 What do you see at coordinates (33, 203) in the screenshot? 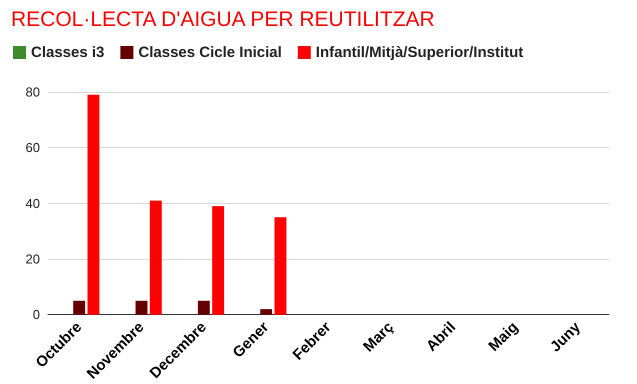
I see `y-tick-label: 40` at bounding box center [33, 203].